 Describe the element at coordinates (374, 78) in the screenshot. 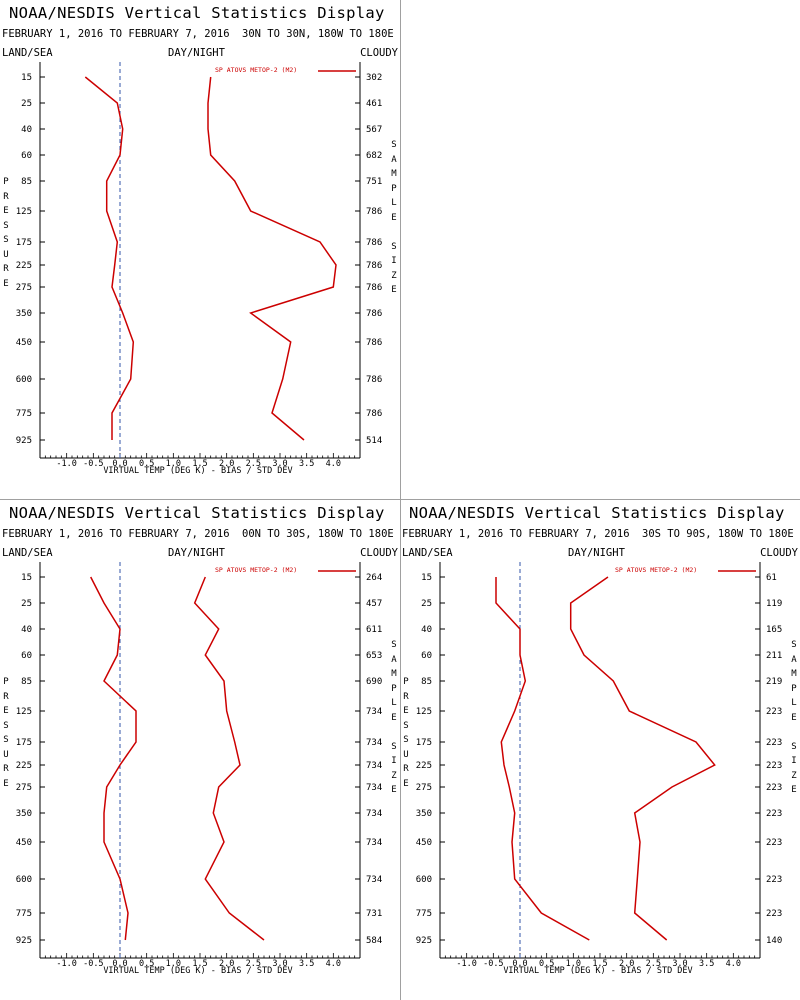

I see `sample-size-label: 302` at that location.